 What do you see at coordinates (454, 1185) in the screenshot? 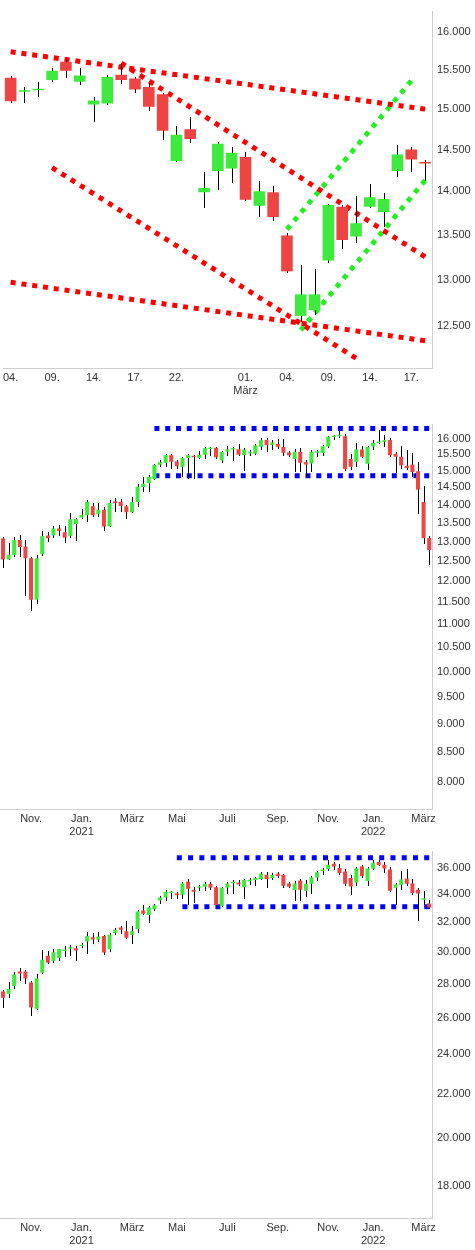
I see `y-tick-label: 18.000` at bounding box center [454, 1185].